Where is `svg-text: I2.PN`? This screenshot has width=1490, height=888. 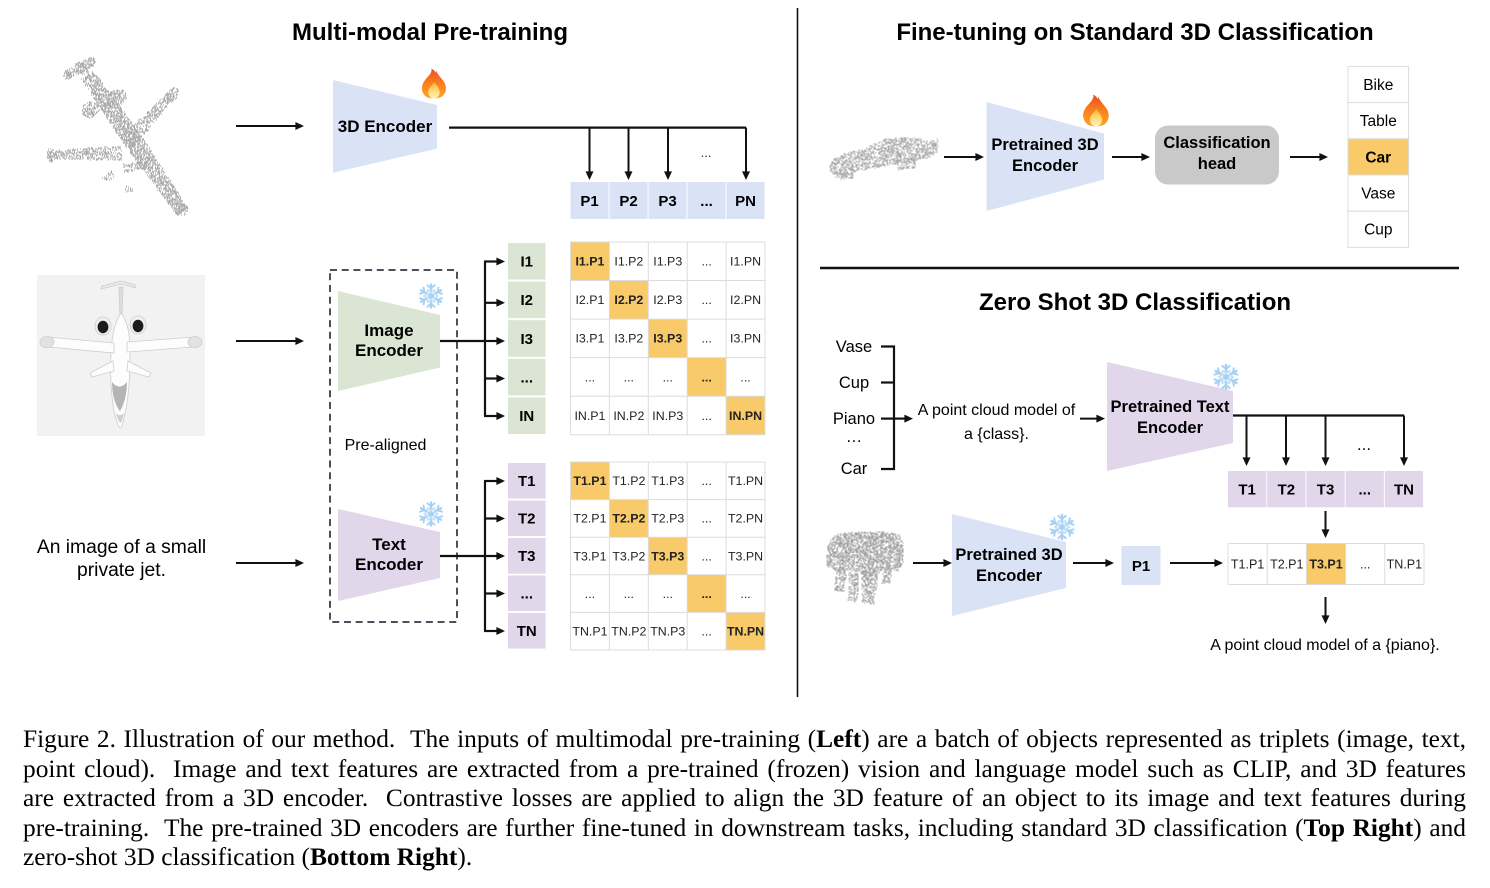
svg-text: I2.PN is located at coordinates (745, 300).